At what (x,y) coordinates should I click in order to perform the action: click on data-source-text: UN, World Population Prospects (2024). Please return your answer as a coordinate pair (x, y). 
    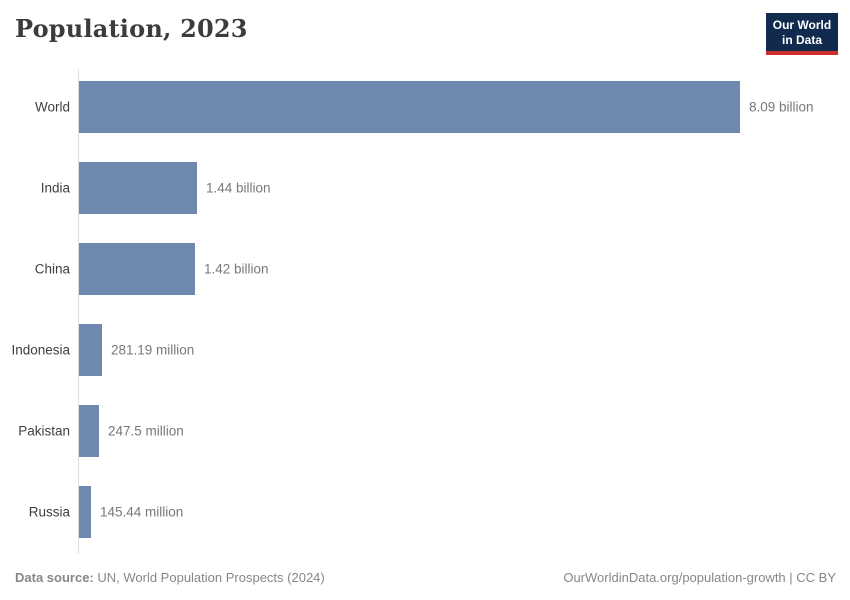
    Looking at the image, I should click on (209, 577).